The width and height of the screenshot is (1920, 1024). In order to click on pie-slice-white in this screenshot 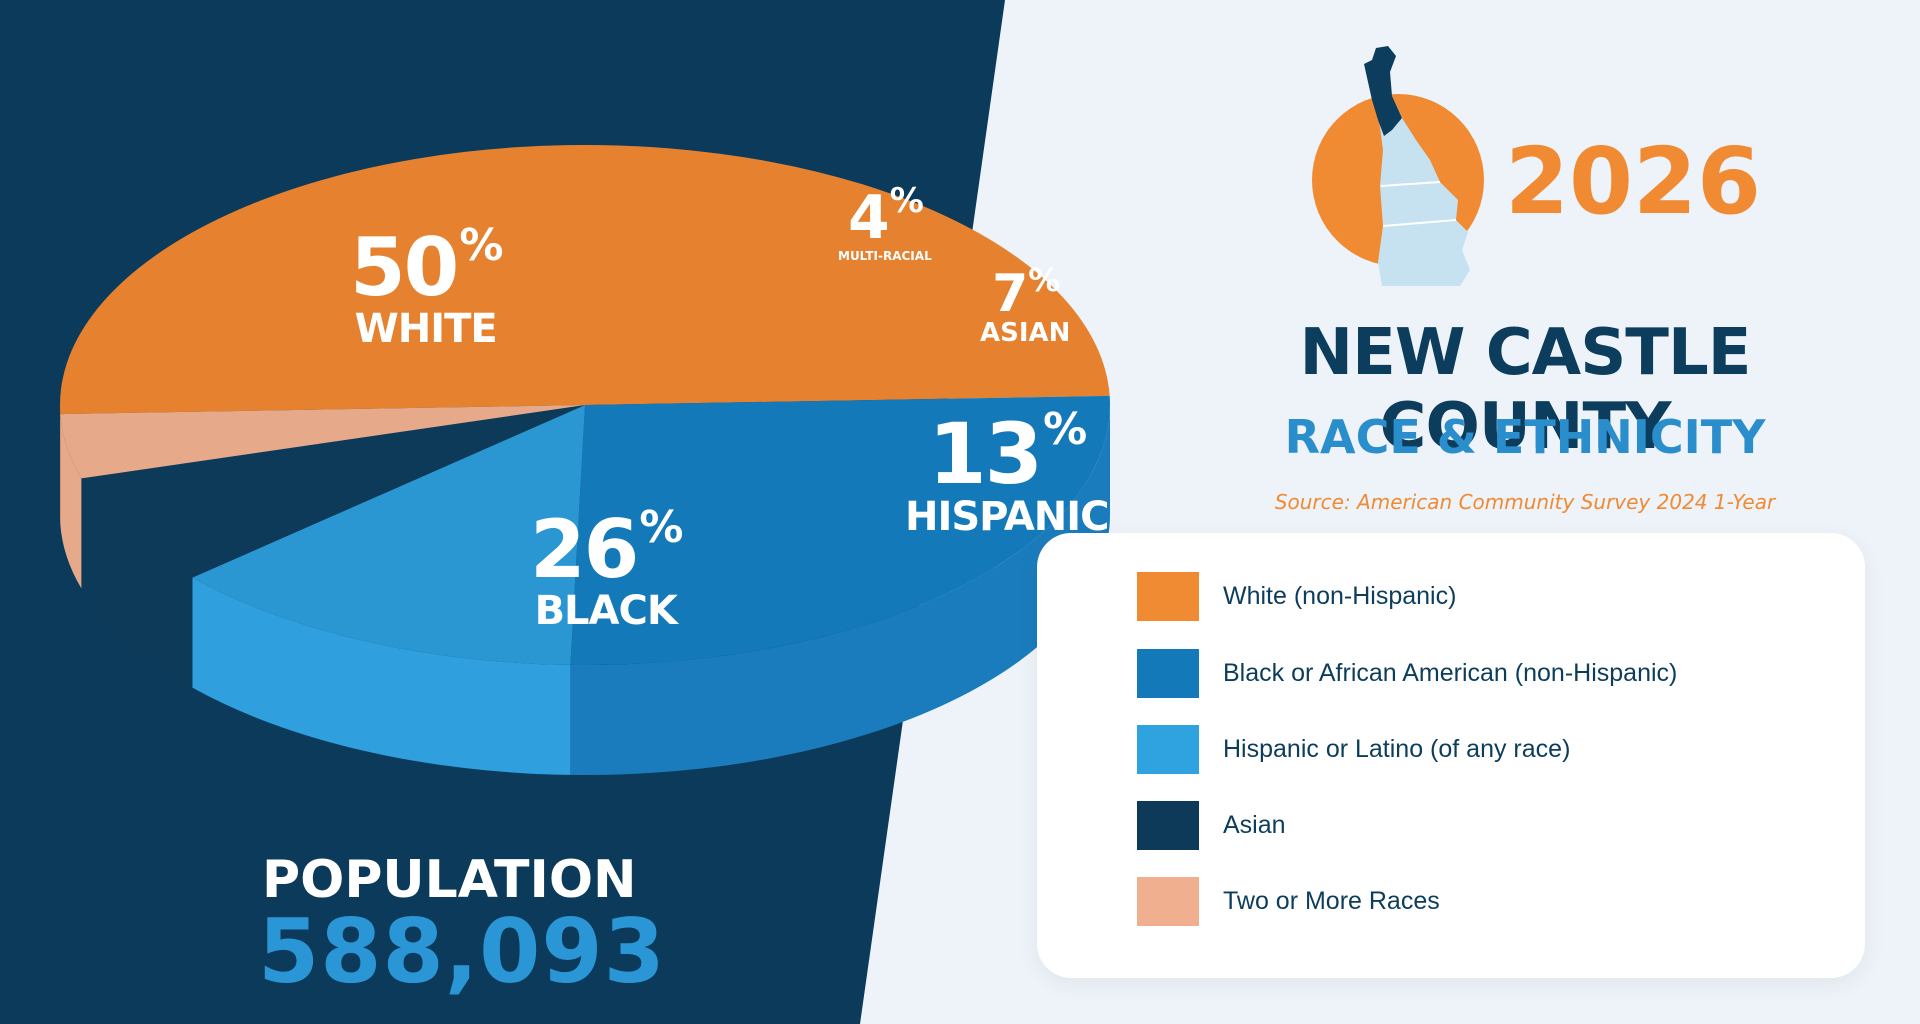, I will do `click(585, 279)`.